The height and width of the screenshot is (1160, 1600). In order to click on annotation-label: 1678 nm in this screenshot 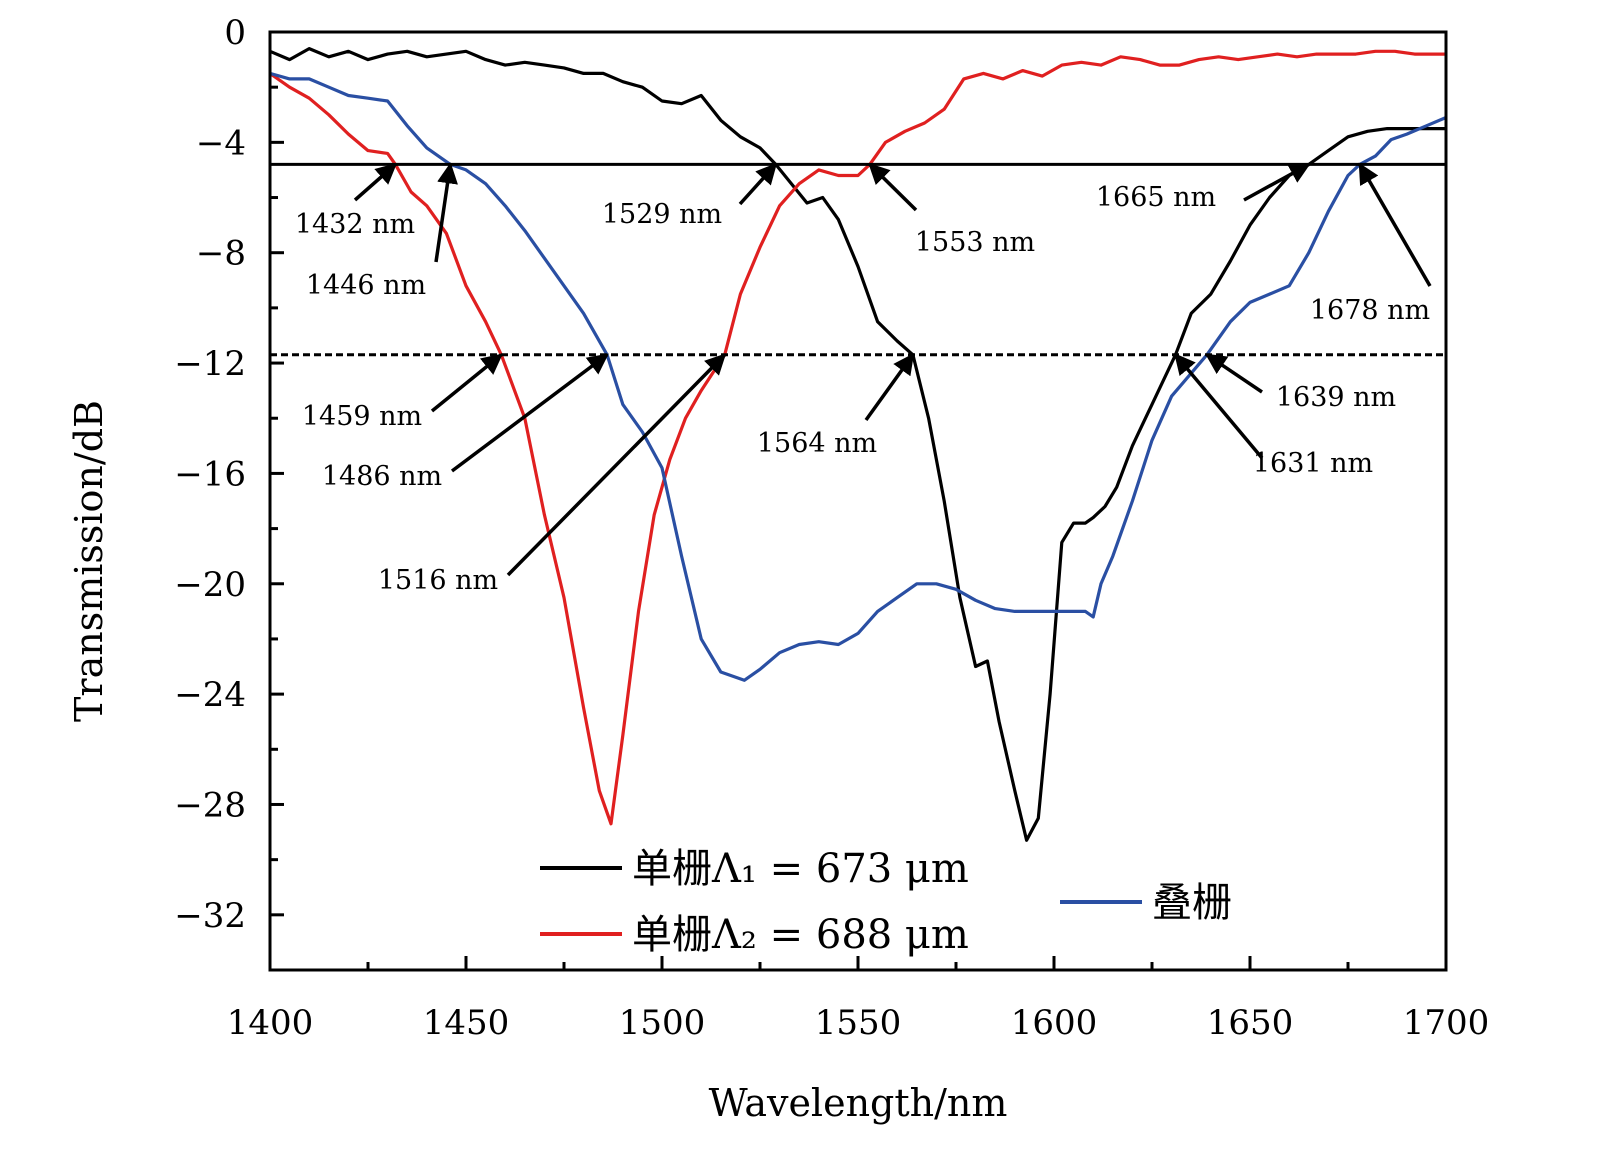, I will do `click(1370, 310)`.